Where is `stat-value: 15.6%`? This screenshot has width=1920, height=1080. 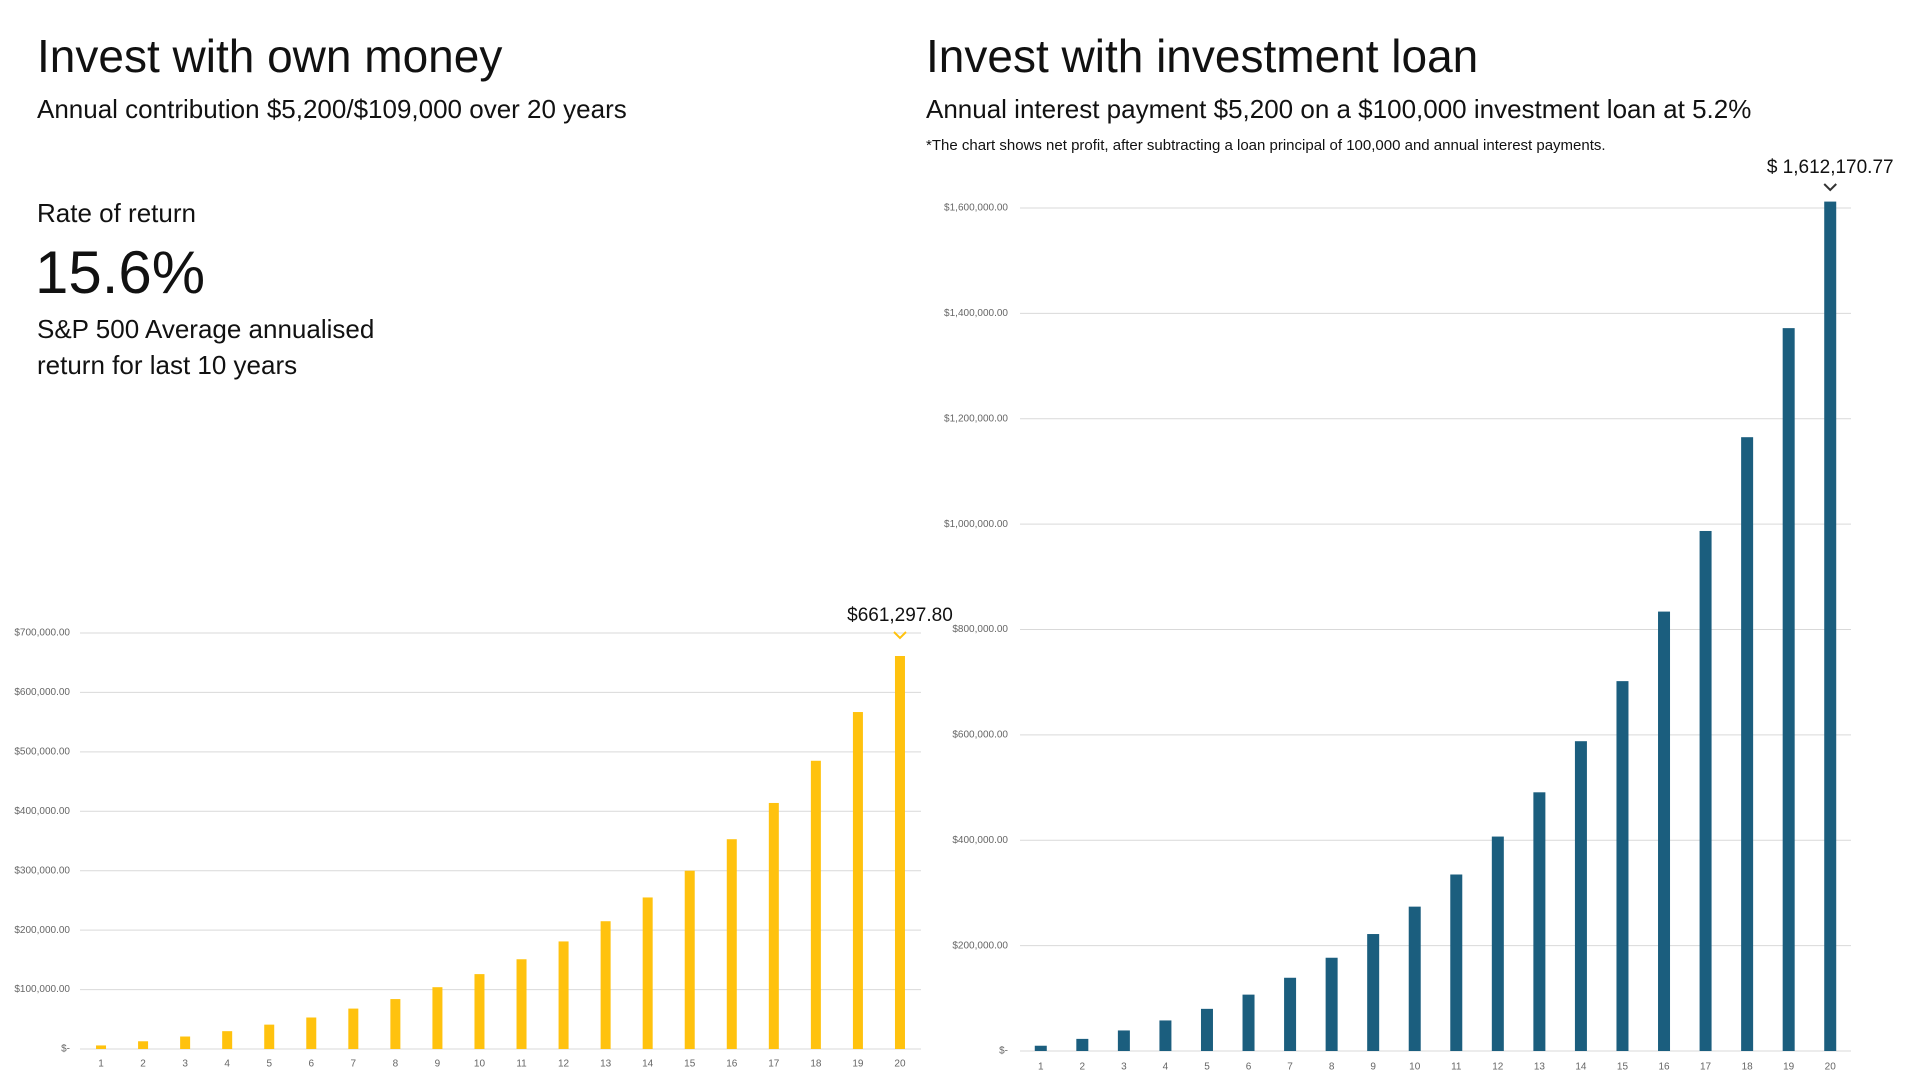
stat-value: 15.6% is located at coordinates (120, 272).